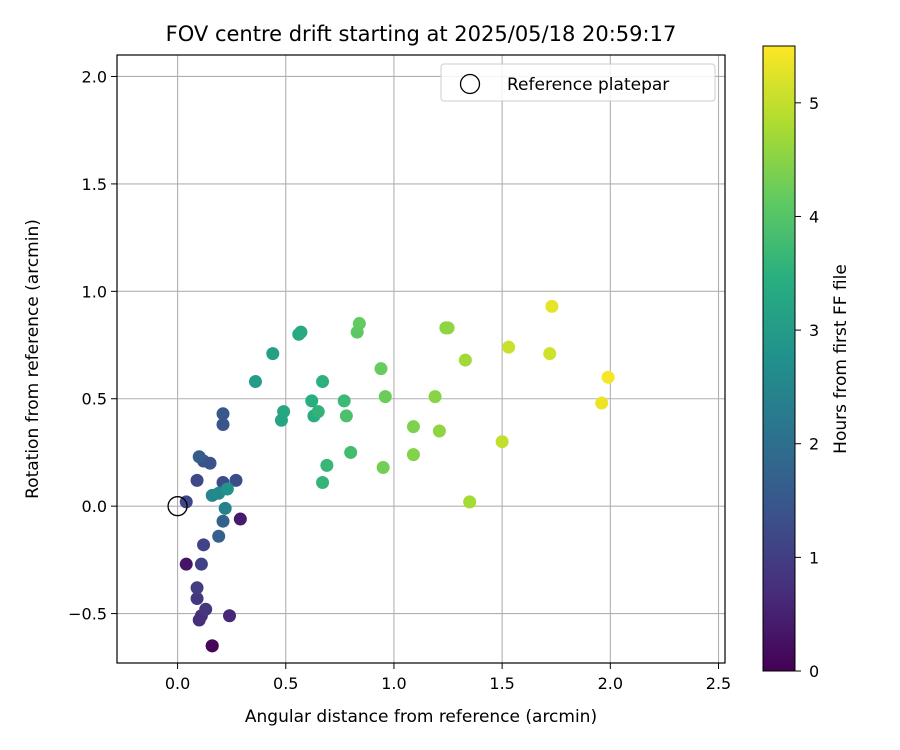  What do you see at coordinates (814, 671) in the screenshot?
I see `colorbar-tick-label: 0` at bounding box center [814, 671].